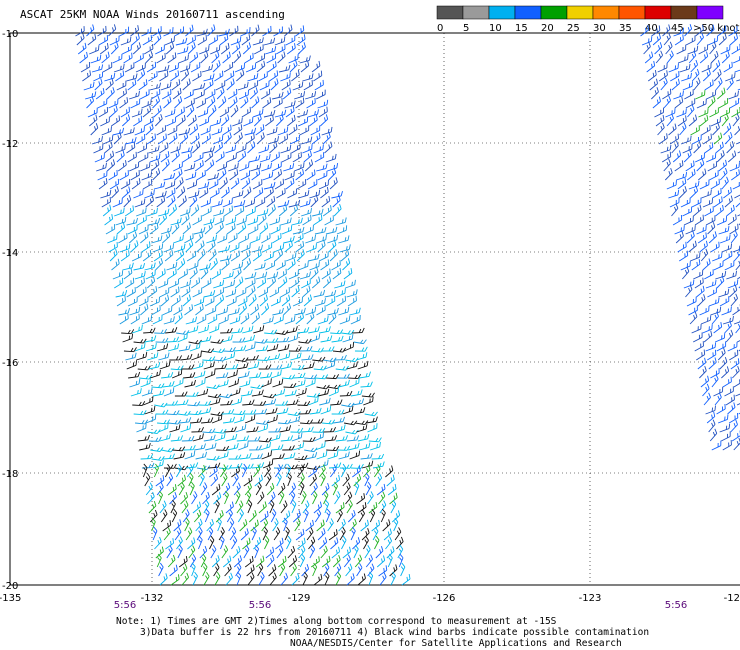 The image size is (740, 650). Describe the element at coordinates (440, 28) in the screenshot. I see `colorbar-label: 0` at that location.